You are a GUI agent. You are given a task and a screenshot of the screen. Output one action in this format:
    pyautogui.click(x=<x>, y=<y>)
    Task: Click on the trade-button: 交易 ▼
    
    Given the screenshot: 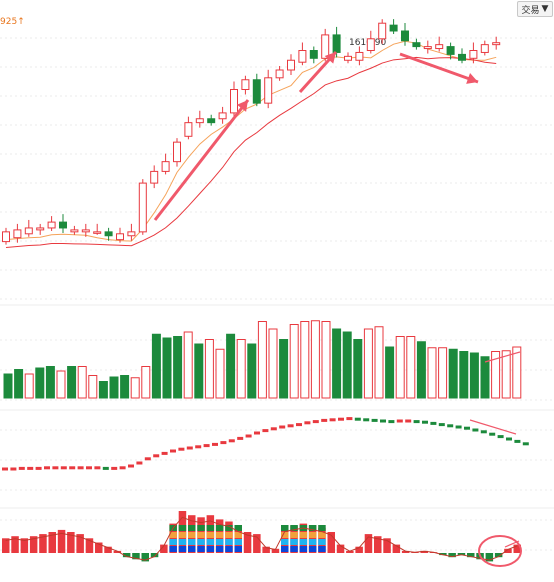 What is the action you would take?
    pyautogui.click(x=535, y=9)
    